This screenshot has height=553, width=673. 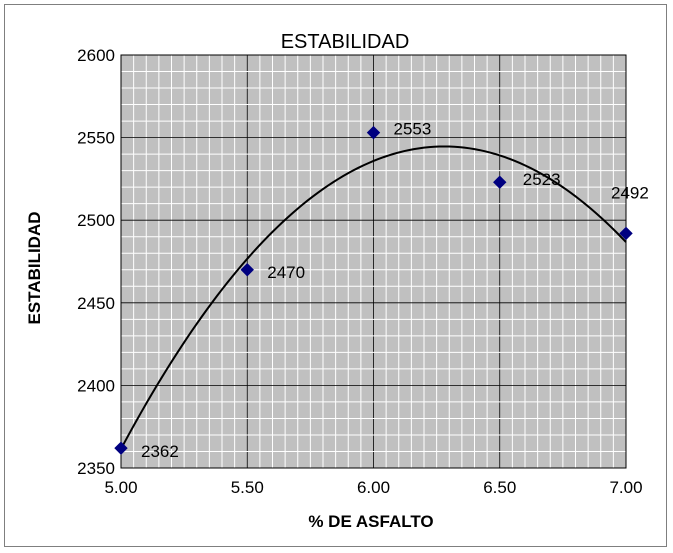 What do you see at coordinates (345, 42) in the screenshot?
I see `chart-title: ESTABILIDAD` at bounding box center [345, 42].